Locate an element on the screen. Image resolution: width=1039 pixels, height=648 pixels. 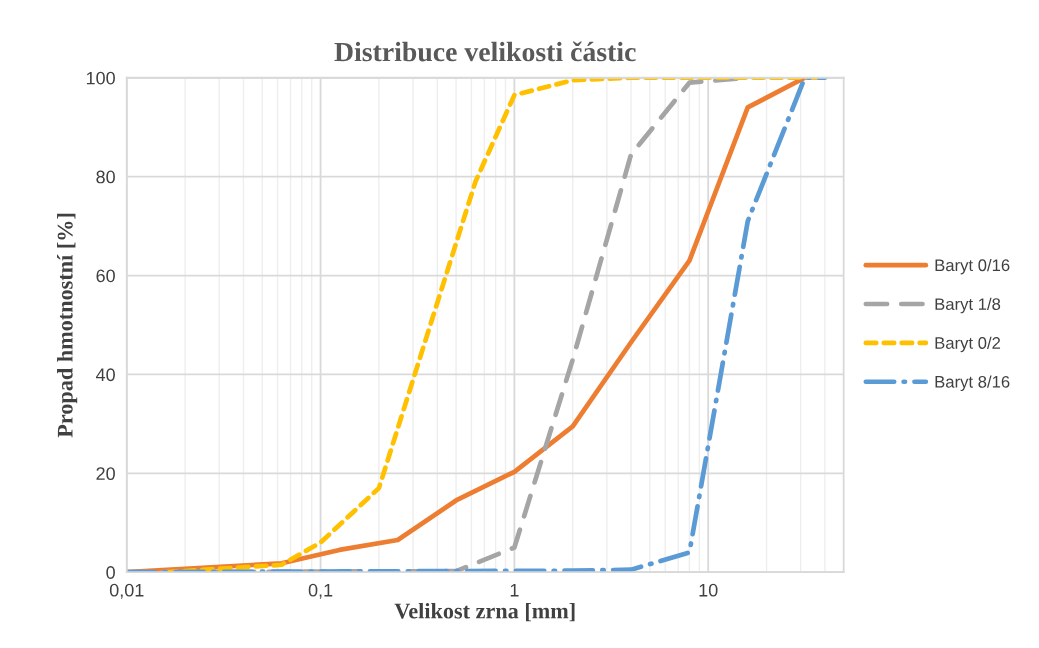
y-tick-label: 0 is located at coordinates (110, 572).